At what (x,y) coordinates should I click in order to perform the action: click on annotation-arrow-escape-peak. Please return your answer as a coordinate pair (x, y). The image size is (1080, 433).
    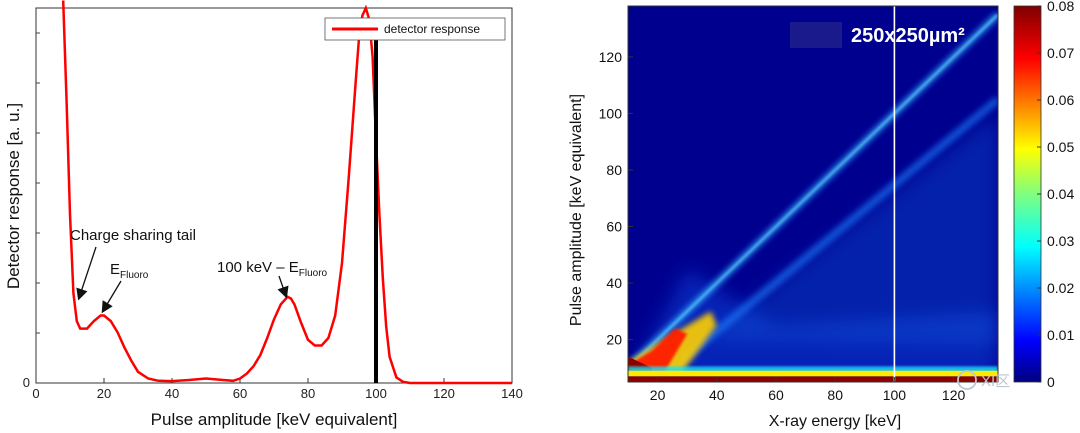
    Looking at the image, I should click on (283, 287).